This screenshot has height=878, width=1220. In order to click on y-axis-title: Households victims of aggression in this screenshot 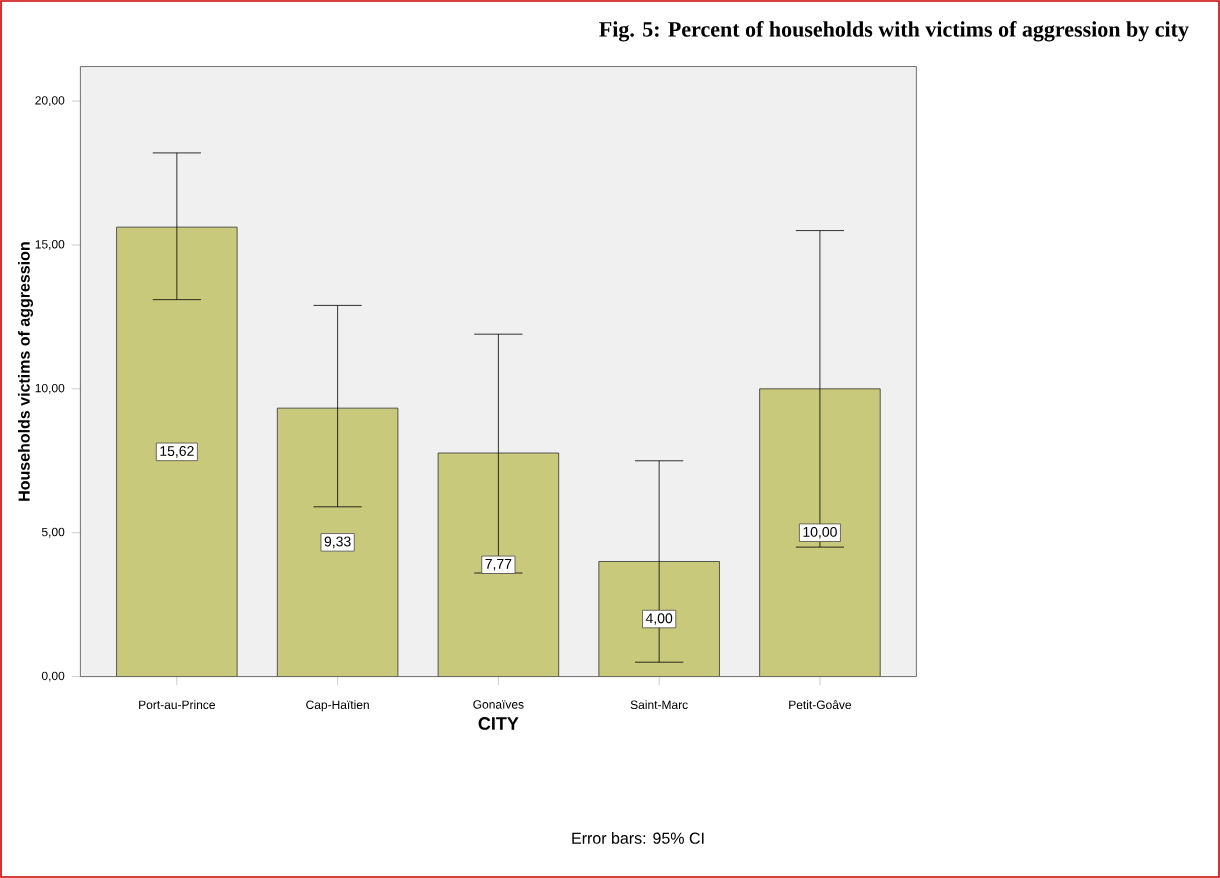, I will do `click(26, 371)`.